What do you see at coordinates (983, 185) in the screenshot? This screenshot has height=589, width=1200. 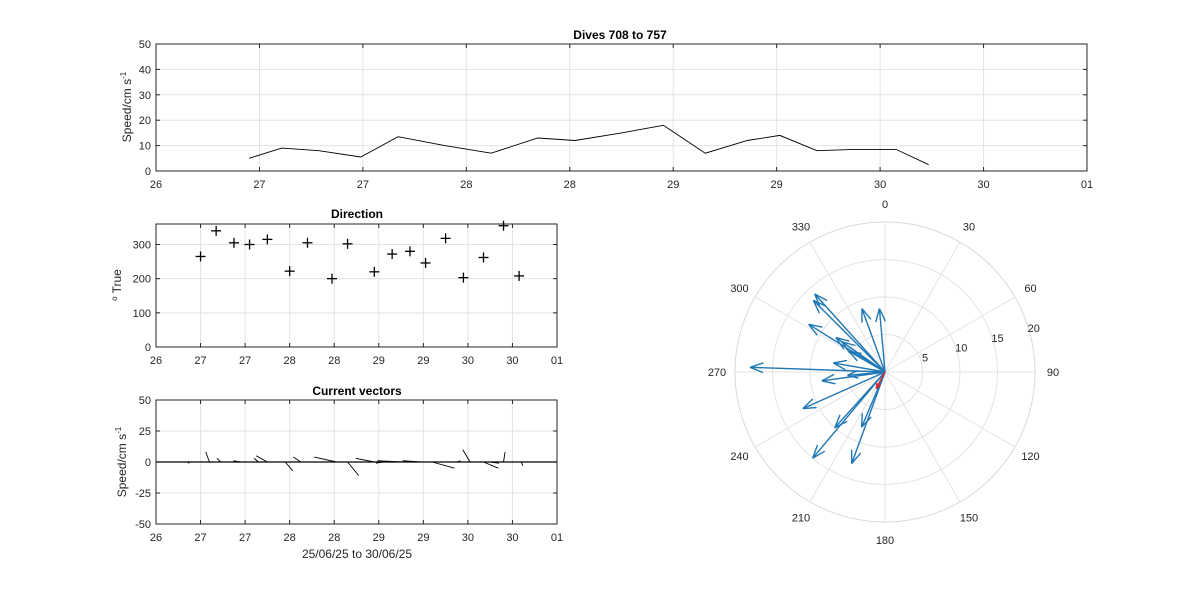 I see `x-tick-label: 30` at bounding box center [983, 185].